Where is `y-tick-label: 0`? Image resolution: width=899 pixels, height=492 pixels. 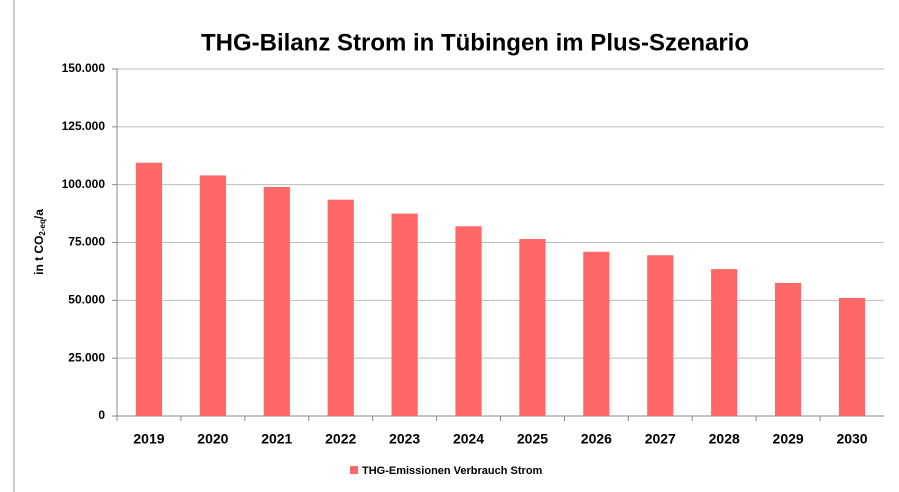 y-tick-label: 0 is located at coordinates (101, 415).